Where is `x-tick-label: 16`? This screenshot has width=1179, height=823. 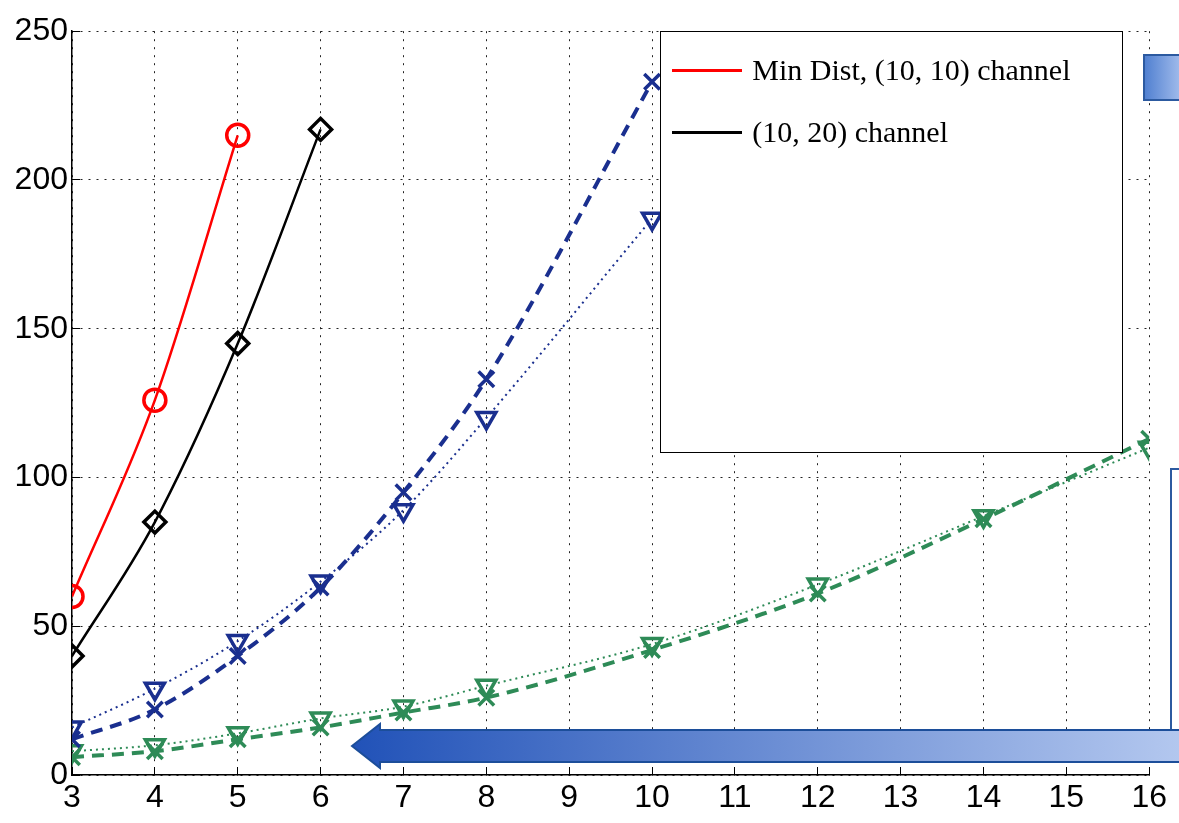
x-tick-label: 16 is located at coordinates (1149, 796).